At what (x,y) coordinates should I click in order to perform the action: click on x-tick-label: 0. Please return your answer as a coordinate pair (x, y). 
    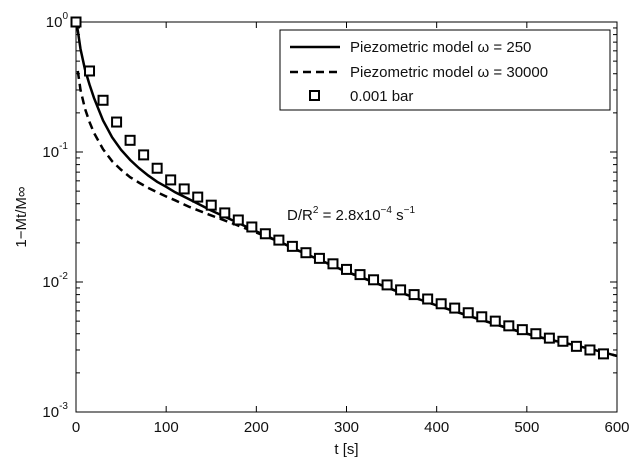
    Looking at the image, I should click on (76, 427).